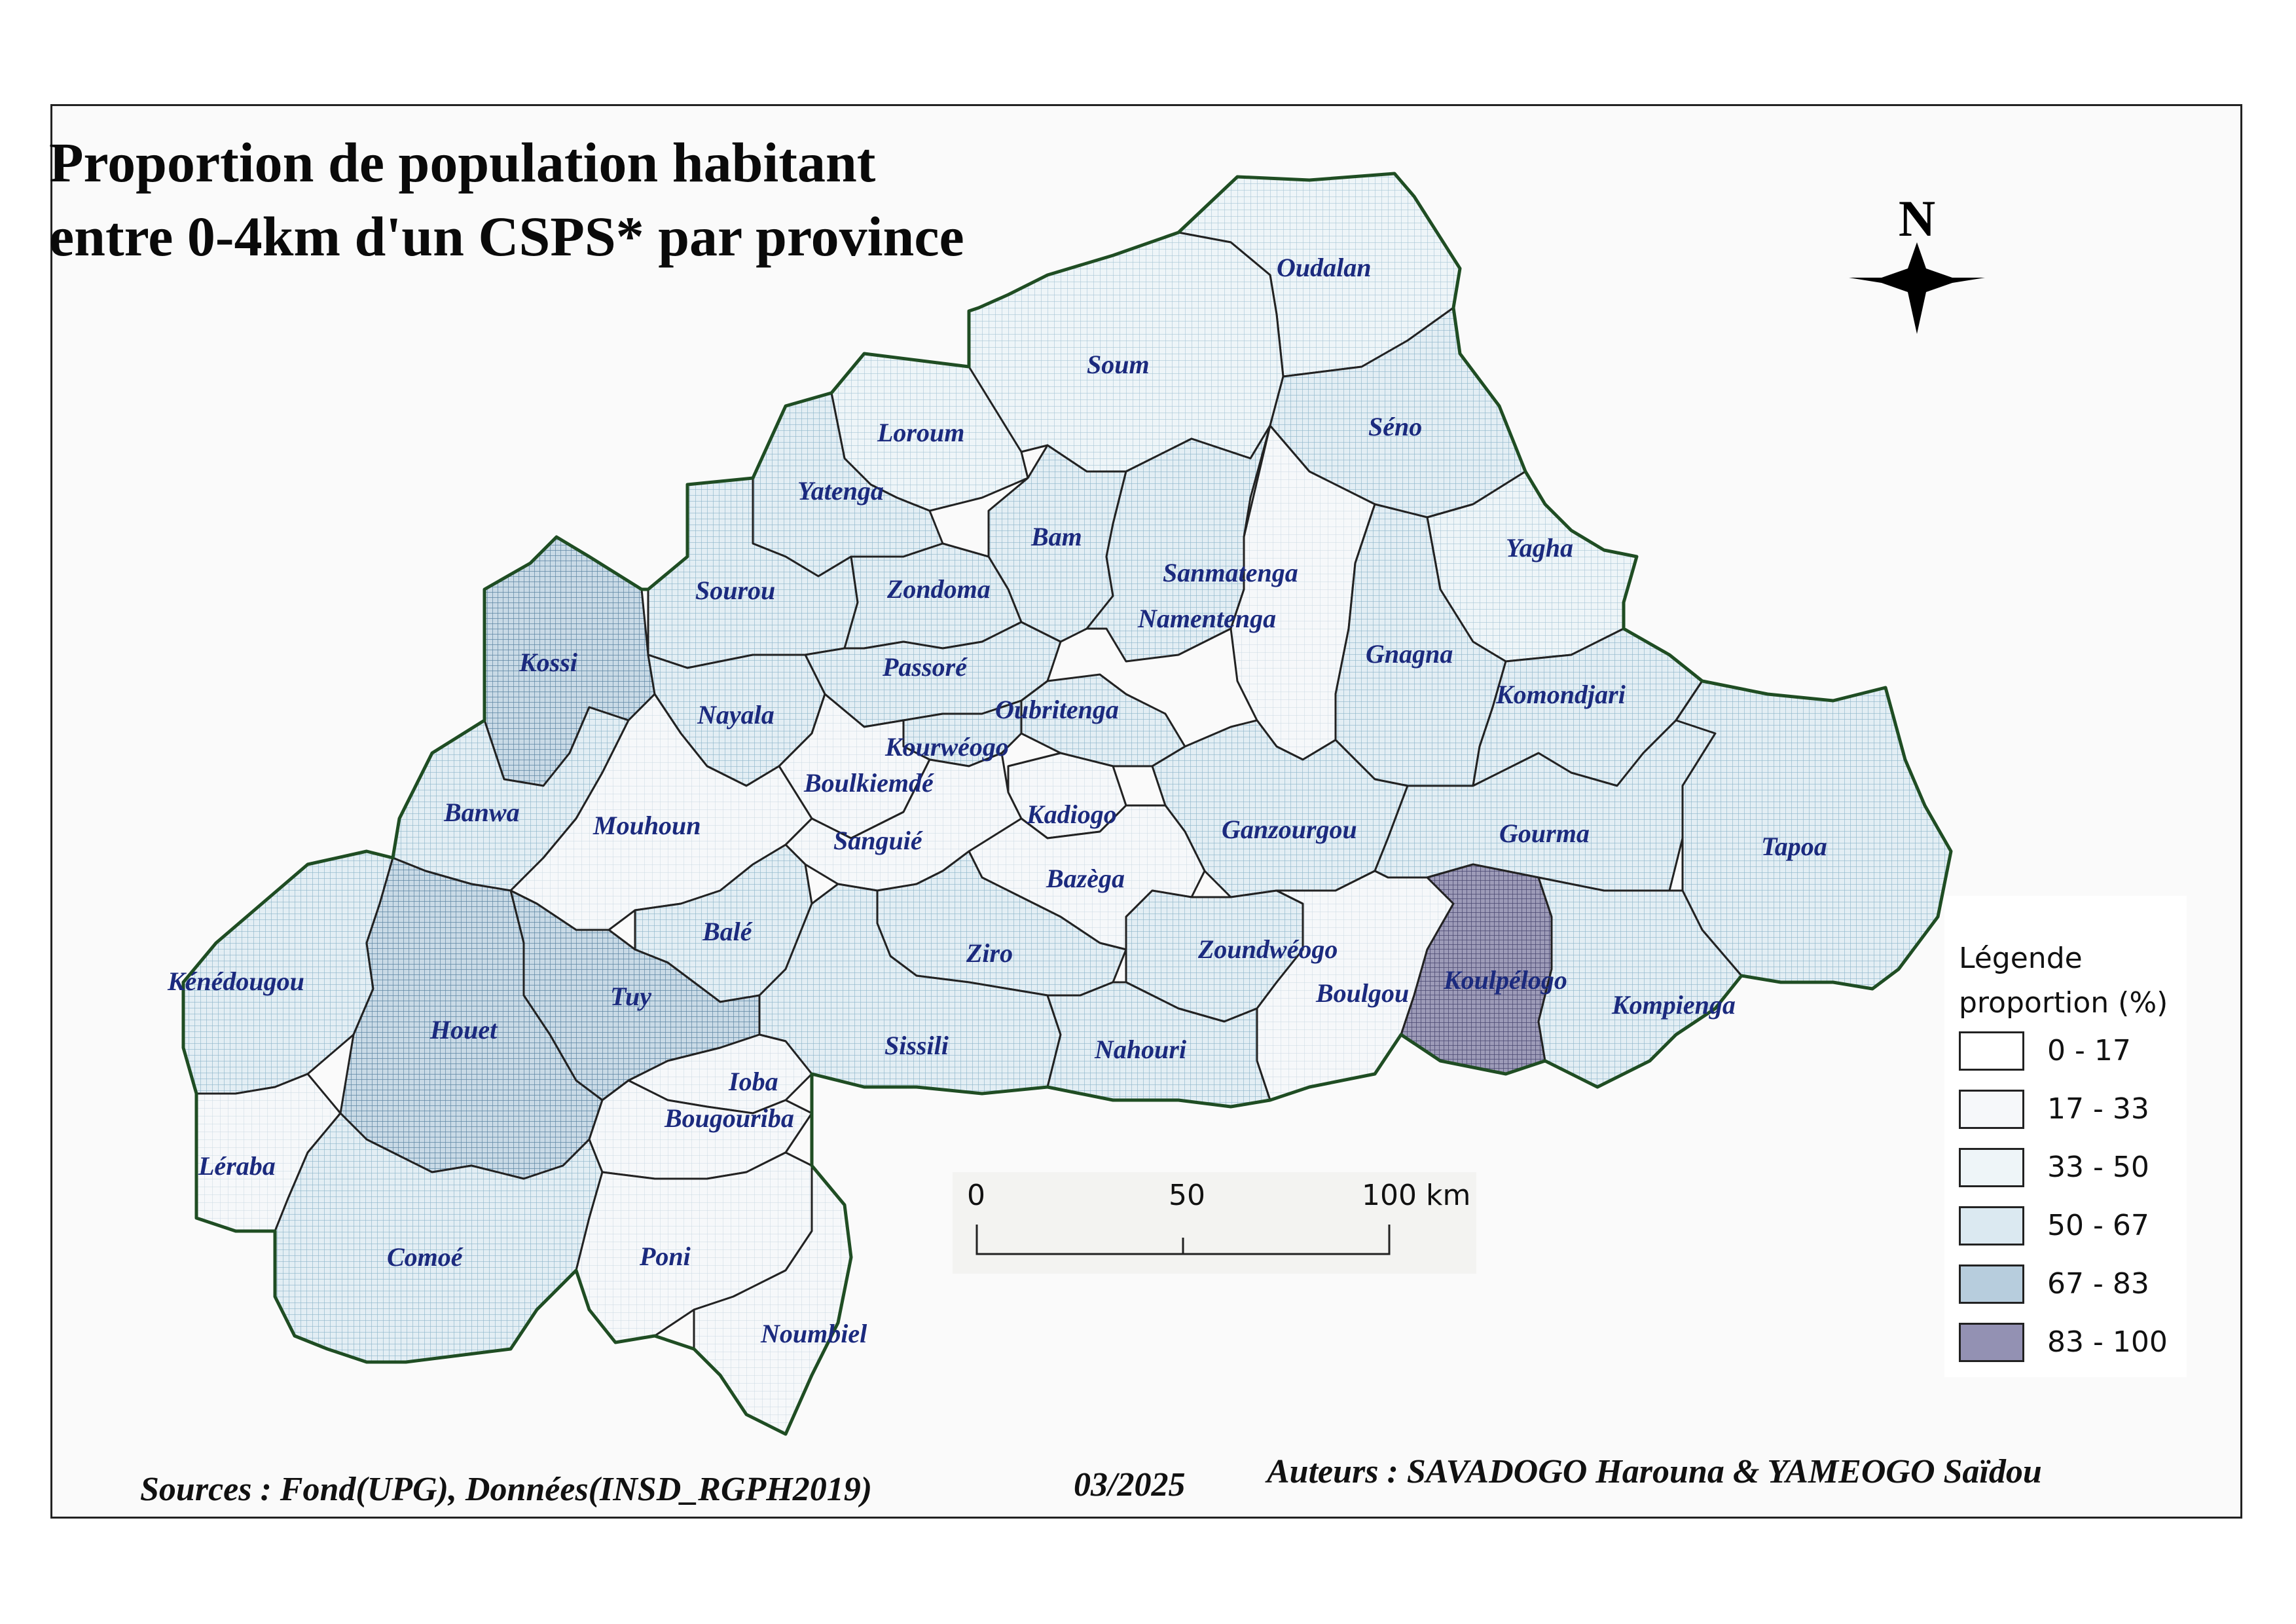  What do you see at coordinates (630, 996) in the screenshot?
I see `label-tuy: Tuy` at bounding box center [630, 996].